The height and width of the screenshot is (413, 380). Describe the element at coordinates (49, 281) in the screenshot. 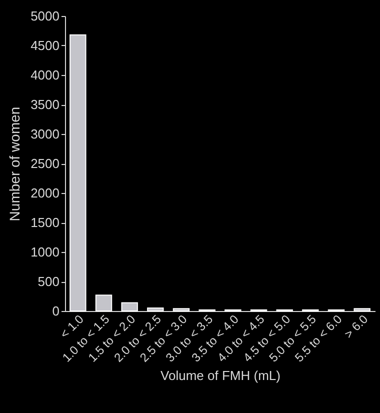

I see `y-tick-label: 500` at that location.